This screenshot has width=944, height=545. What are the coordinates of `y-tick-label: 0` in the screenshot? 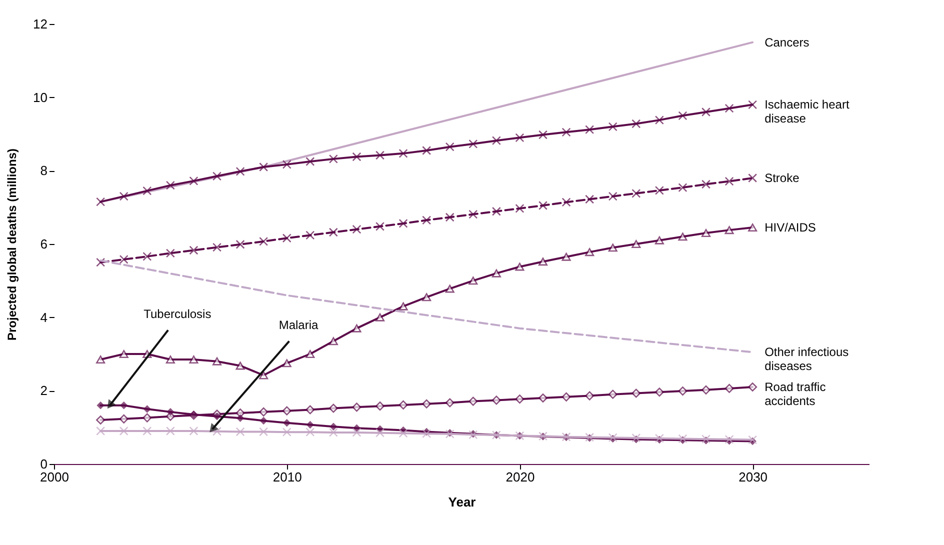 It's located at (44, 464).